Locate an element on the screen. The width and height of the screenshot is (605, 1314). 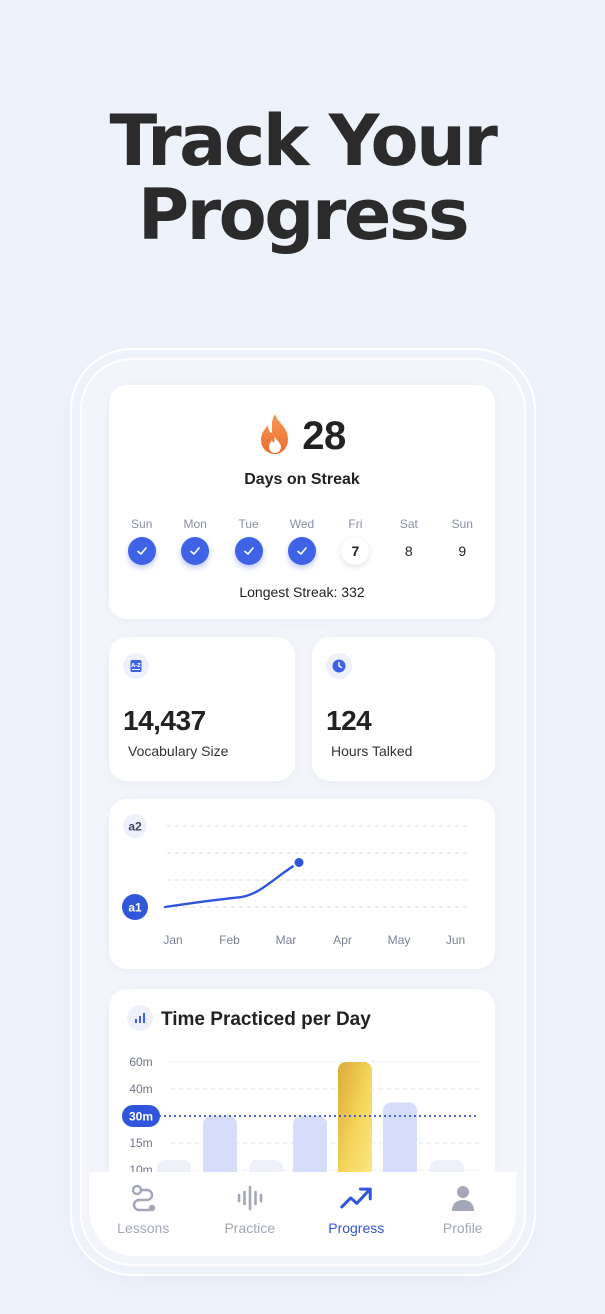
tab-label-practice: Practice is located at coordinates (250, 1228).